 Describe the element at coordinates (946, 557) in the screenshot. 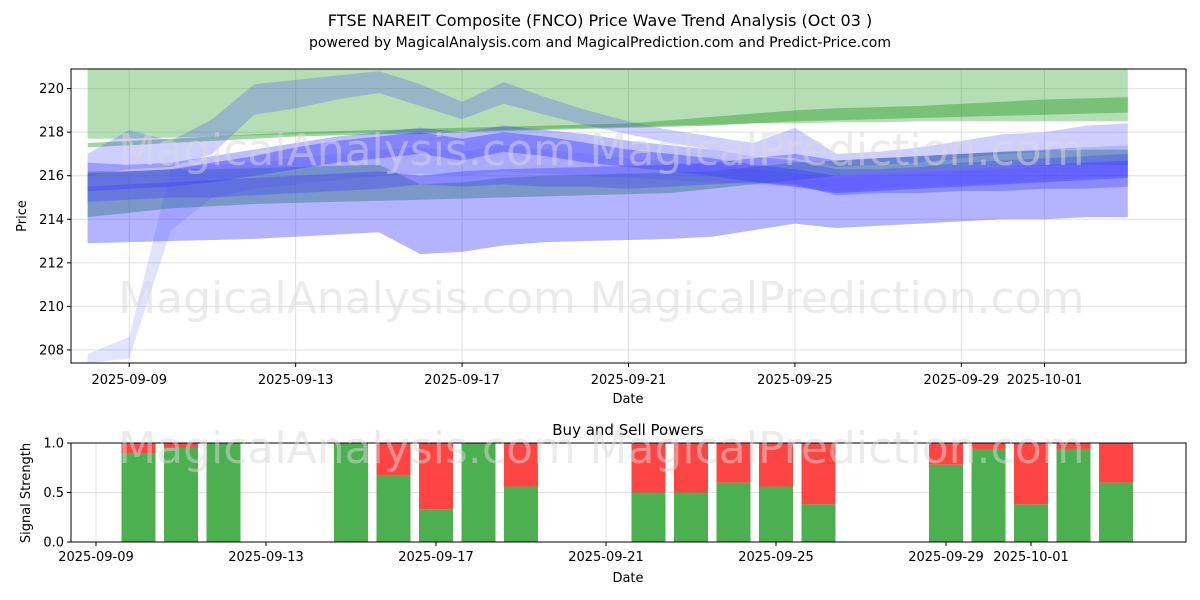

I see `signal-xtick-label: 2025-09-29` at that location.